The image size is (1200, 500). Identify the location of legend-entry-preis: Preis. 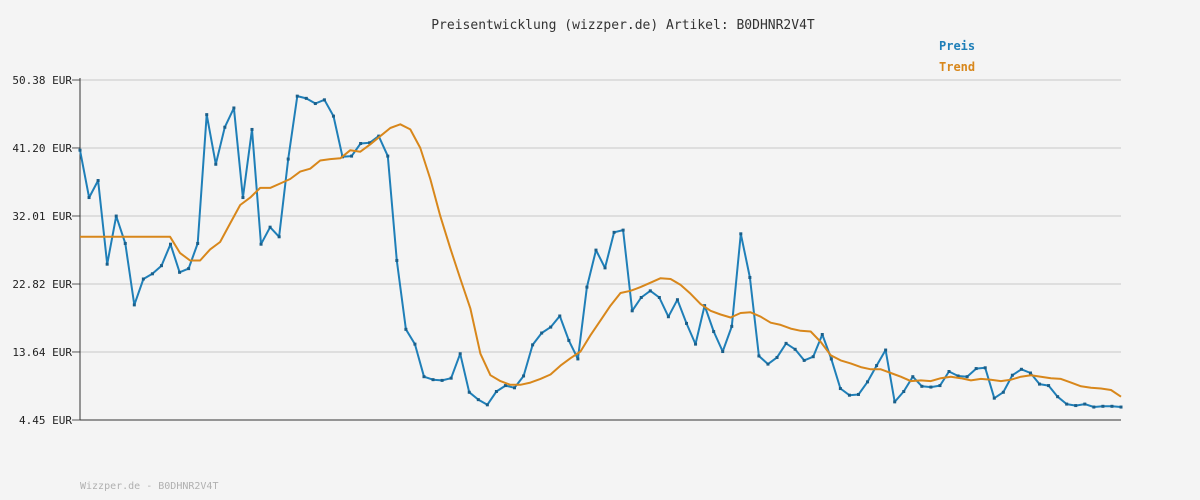
(957, 46).